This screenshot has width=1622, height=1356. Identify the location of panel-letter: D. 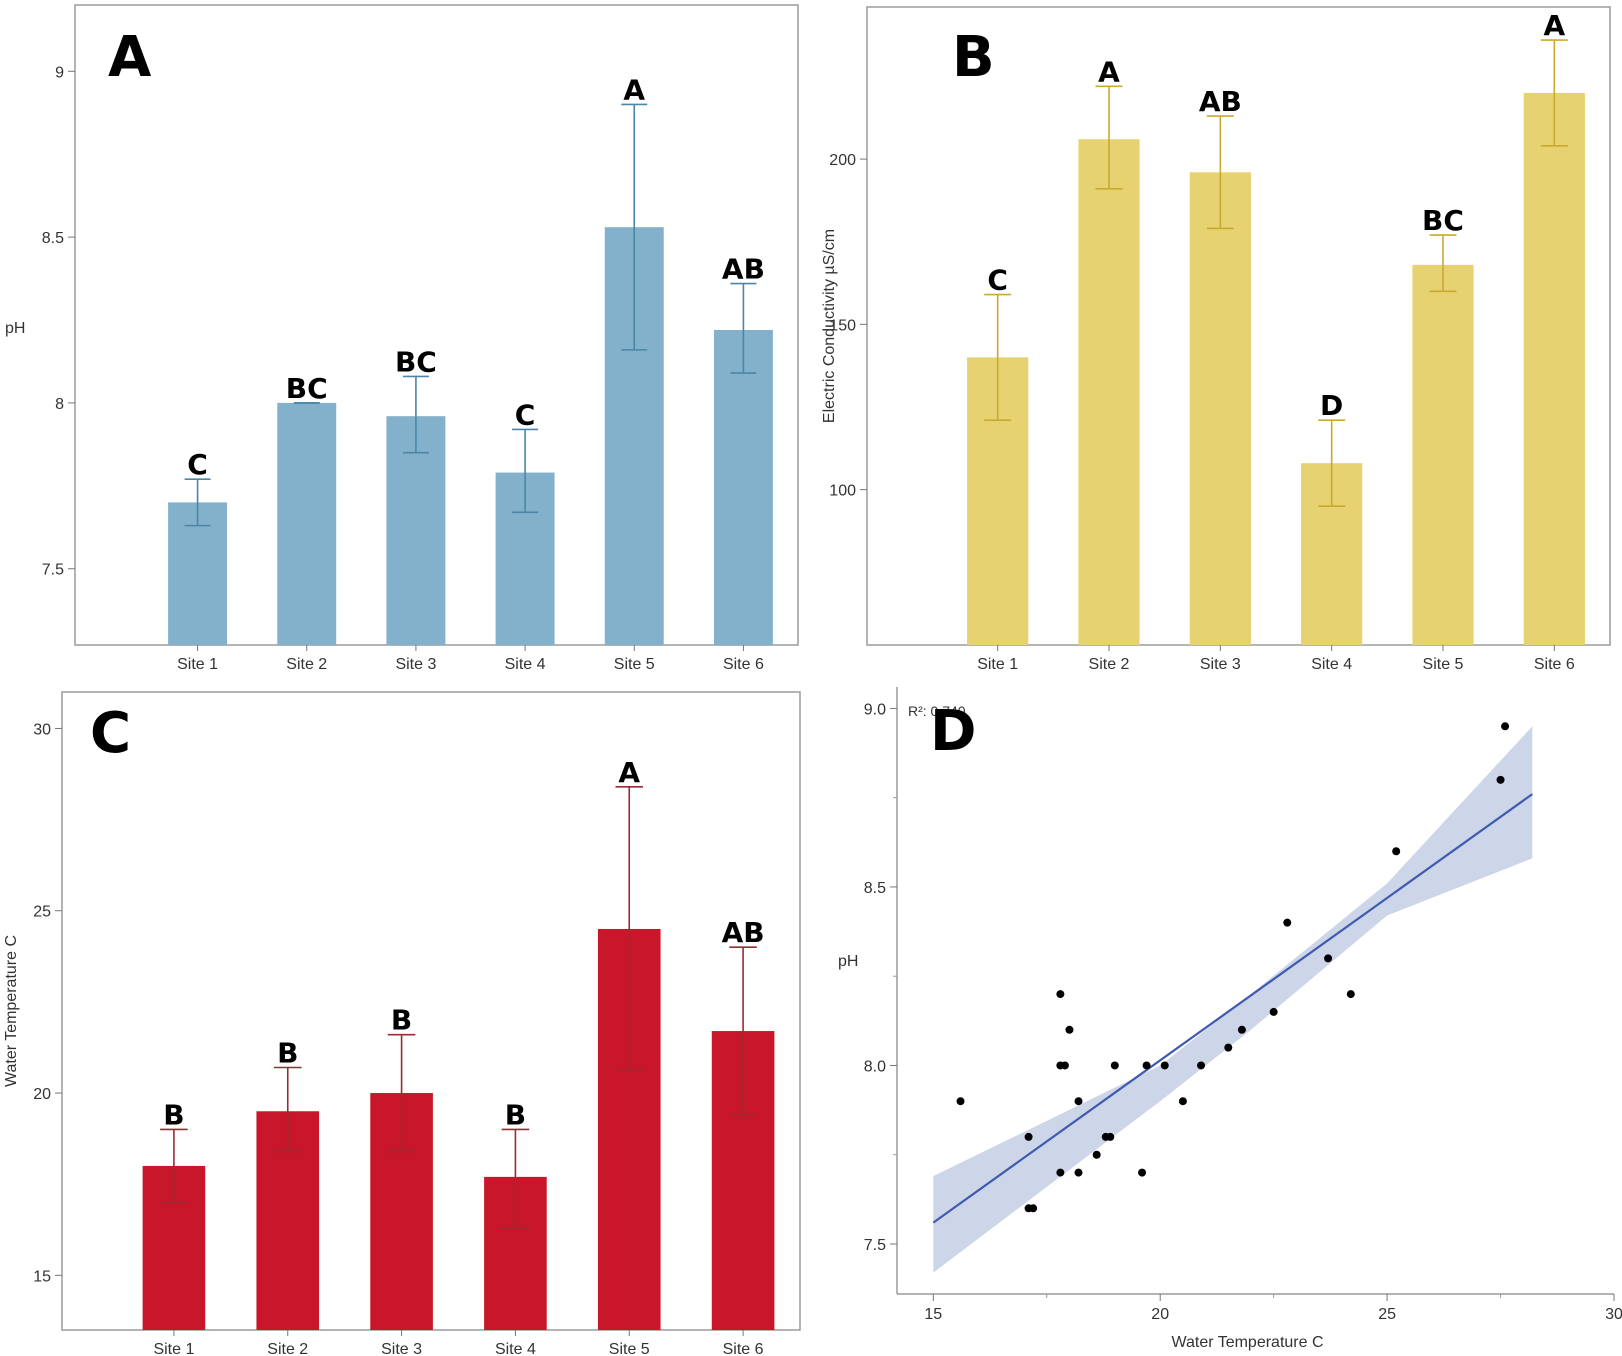
(953, 731).